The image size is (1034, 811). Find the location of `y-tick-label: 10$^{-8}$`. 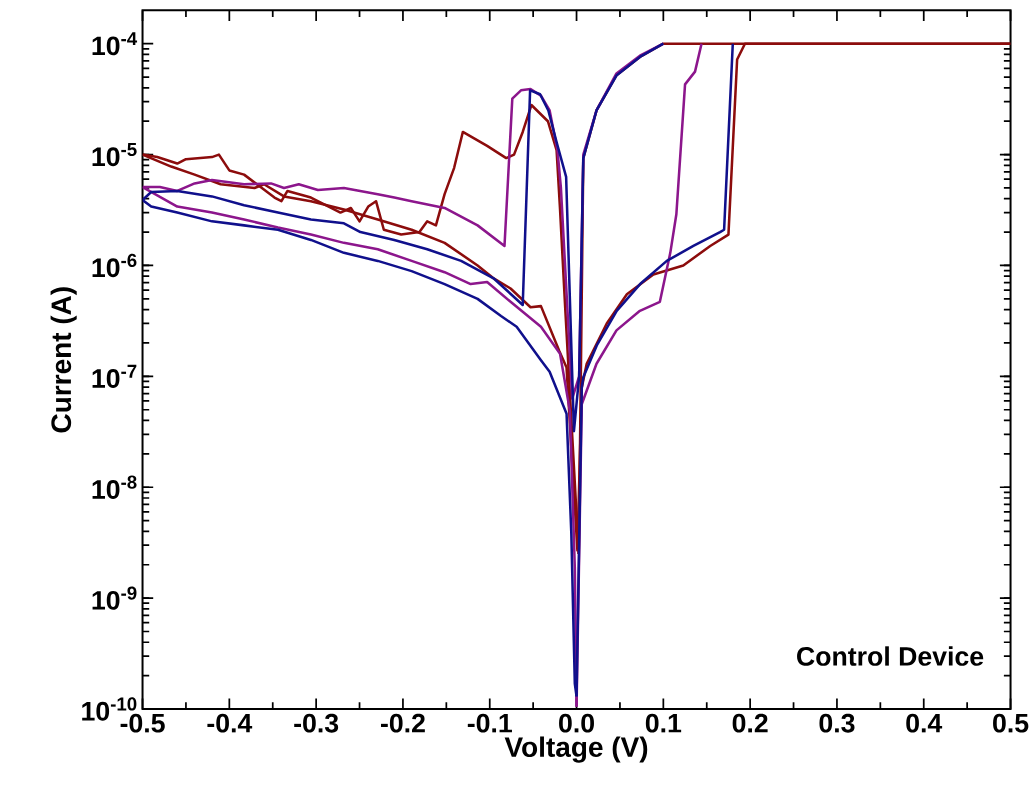

y-tick-label: 10$^{-8}$ is located at coordinates (114, 487).